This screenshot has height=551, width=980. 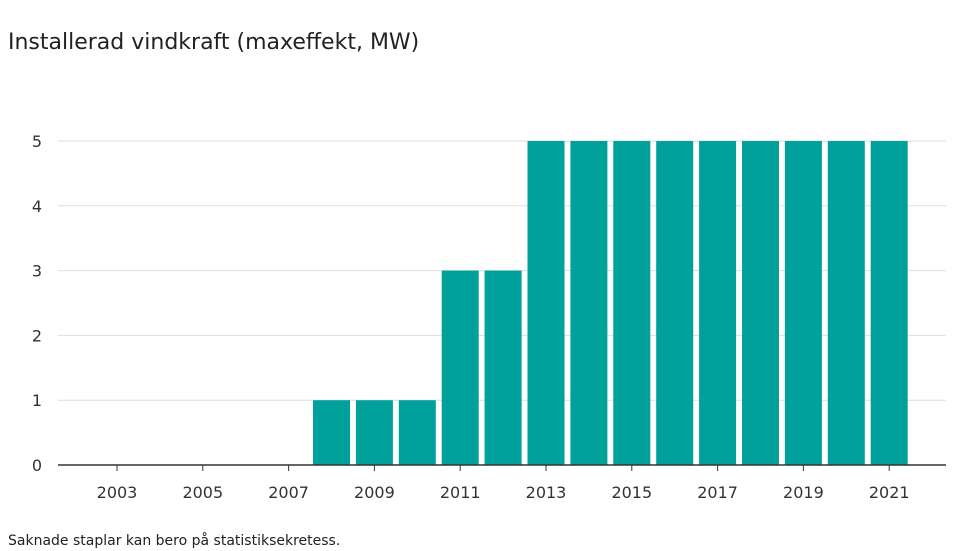 I want to click on x-tick-label-2009: 2009, so click(x=374, y=492).